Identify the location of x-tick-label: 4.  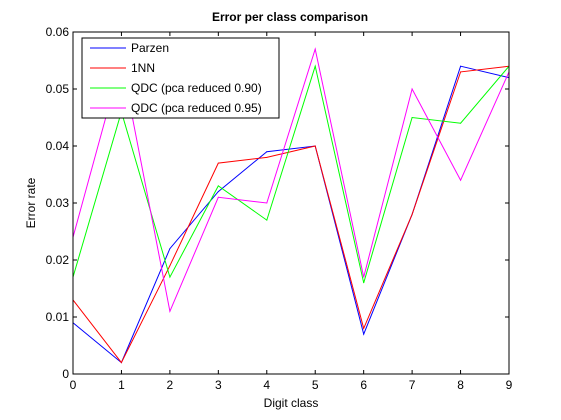
(266, 385).